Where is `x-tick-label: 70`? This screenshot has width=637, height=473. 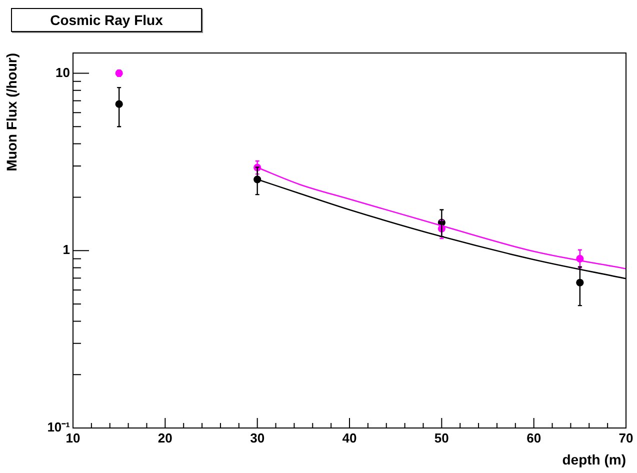
x-tick-label: 70 is located at coordinates (626, 438).